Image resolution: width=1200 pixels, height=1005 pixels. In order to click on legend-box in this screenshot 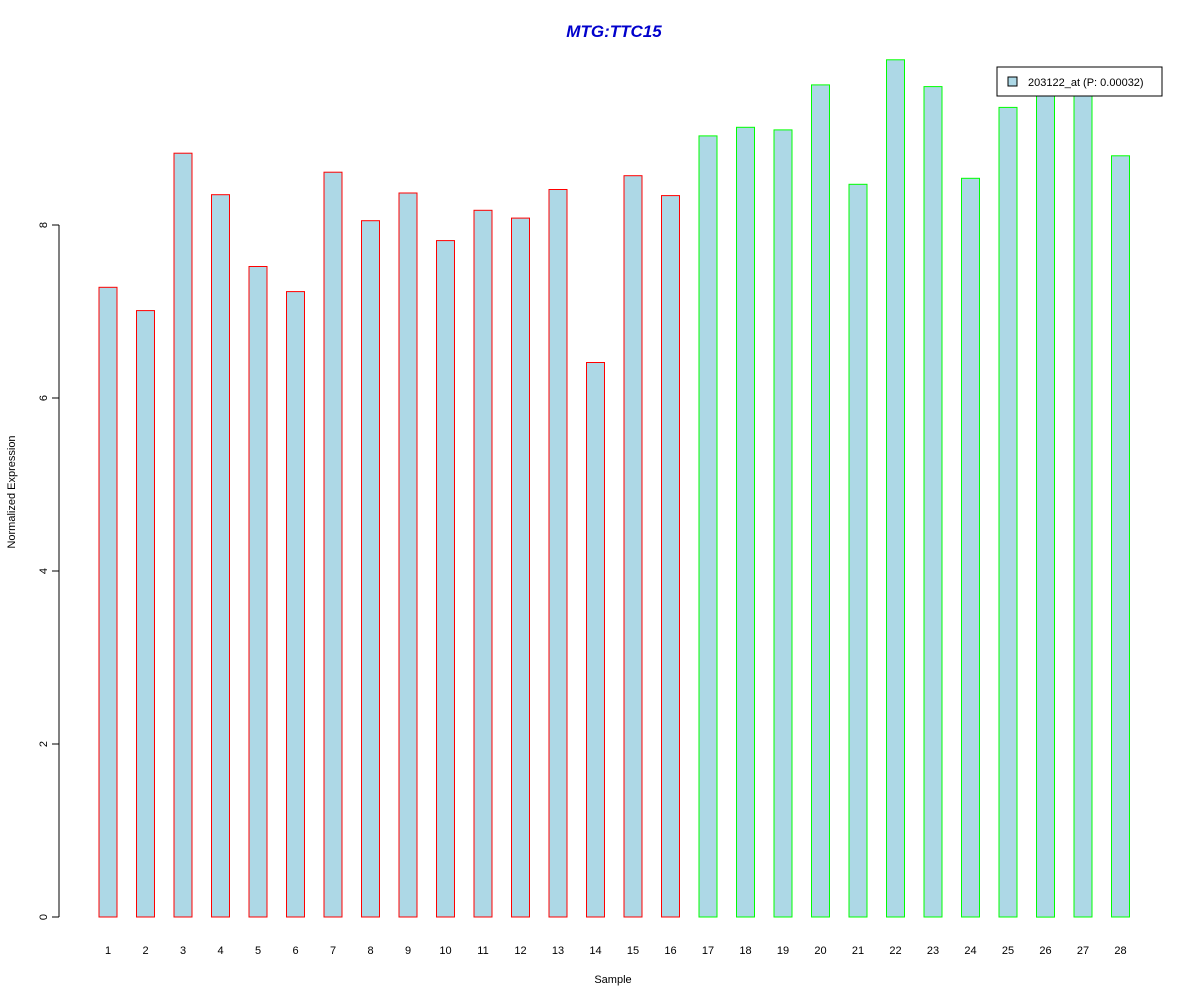, I will do `click(1079, 81)`.